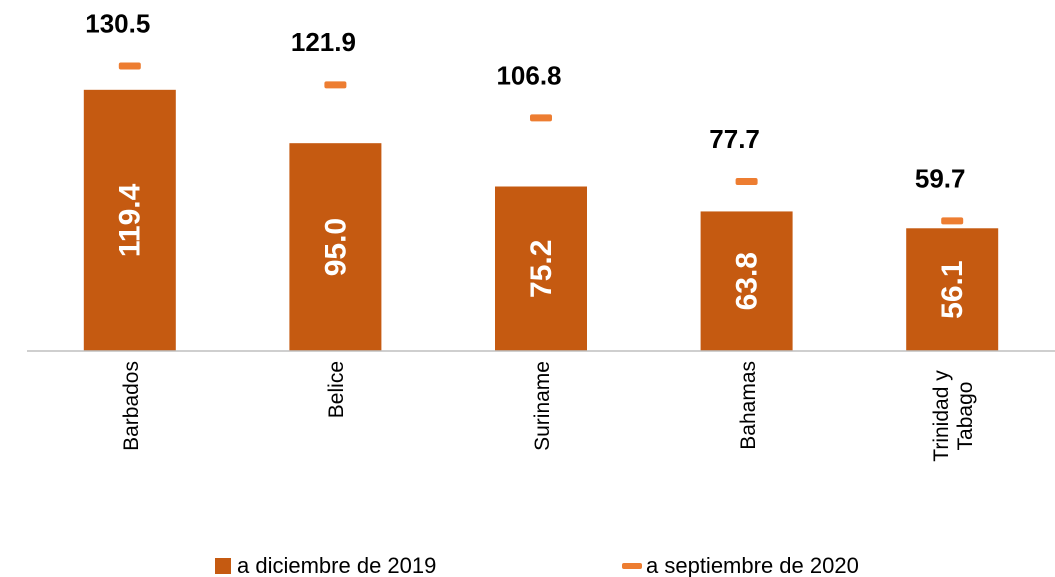 The height and width of the screenshot is (577, 1055). I want to click on x-tick-label: Trinidad y Tabago, so click(954, 436).